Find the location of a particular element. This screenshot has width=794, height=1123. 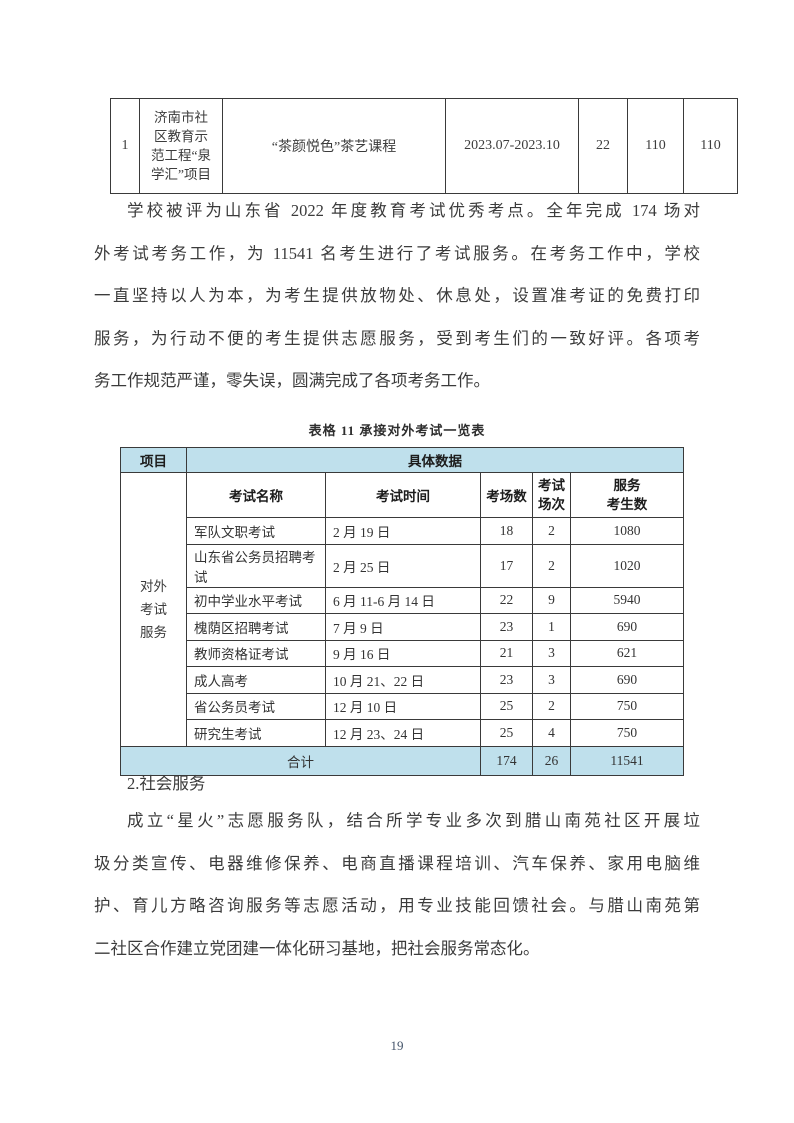

section-heading-social-service: 2.社会服务 is located at coordinates (166, 783).